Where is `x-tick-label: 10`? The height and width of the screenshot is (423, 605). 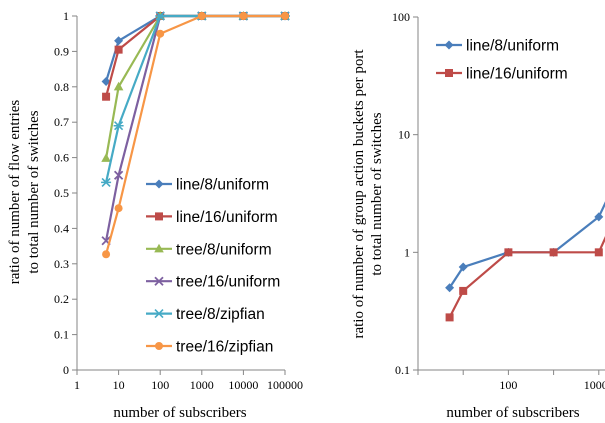
x-tick-label: 10 is located at coordinates (119, 385).